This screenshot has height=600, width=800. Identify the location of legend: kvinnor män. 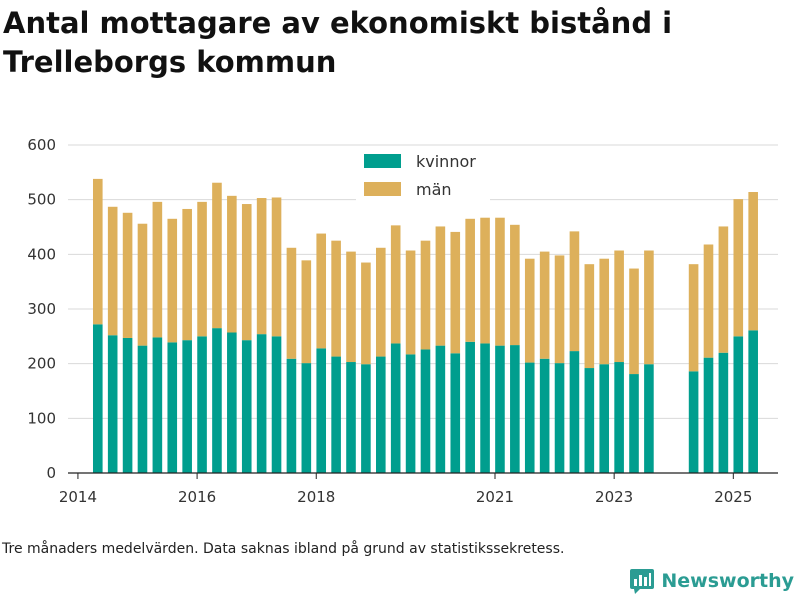
(423, 176).